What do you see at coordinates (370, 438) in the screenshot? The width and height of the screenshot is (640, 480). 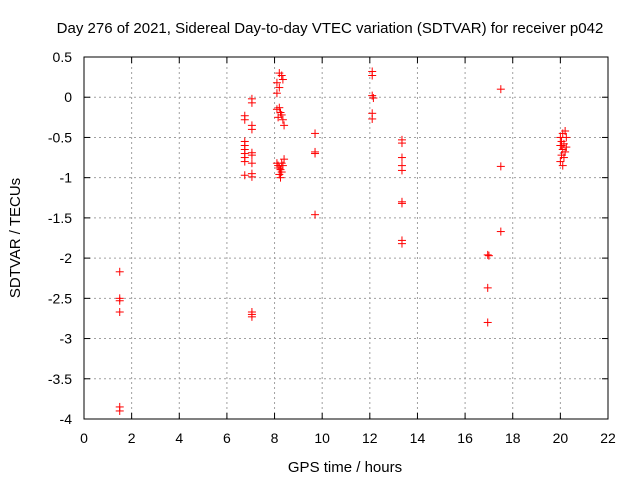 I see `x-tick-label: 12` at bounding box center [370, 438].